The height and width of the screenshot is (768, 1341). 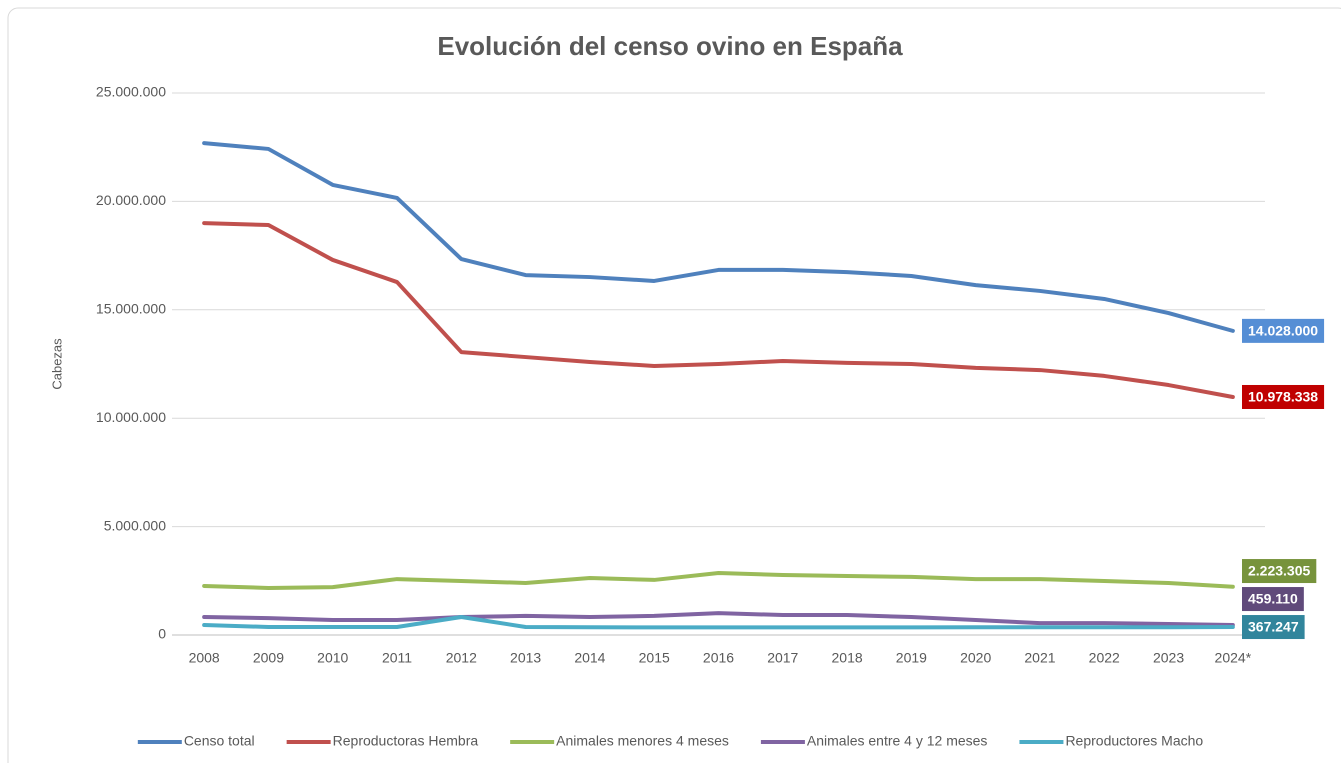 I want to click on value-label-text: 459.110, so click(x=1273, y=599).